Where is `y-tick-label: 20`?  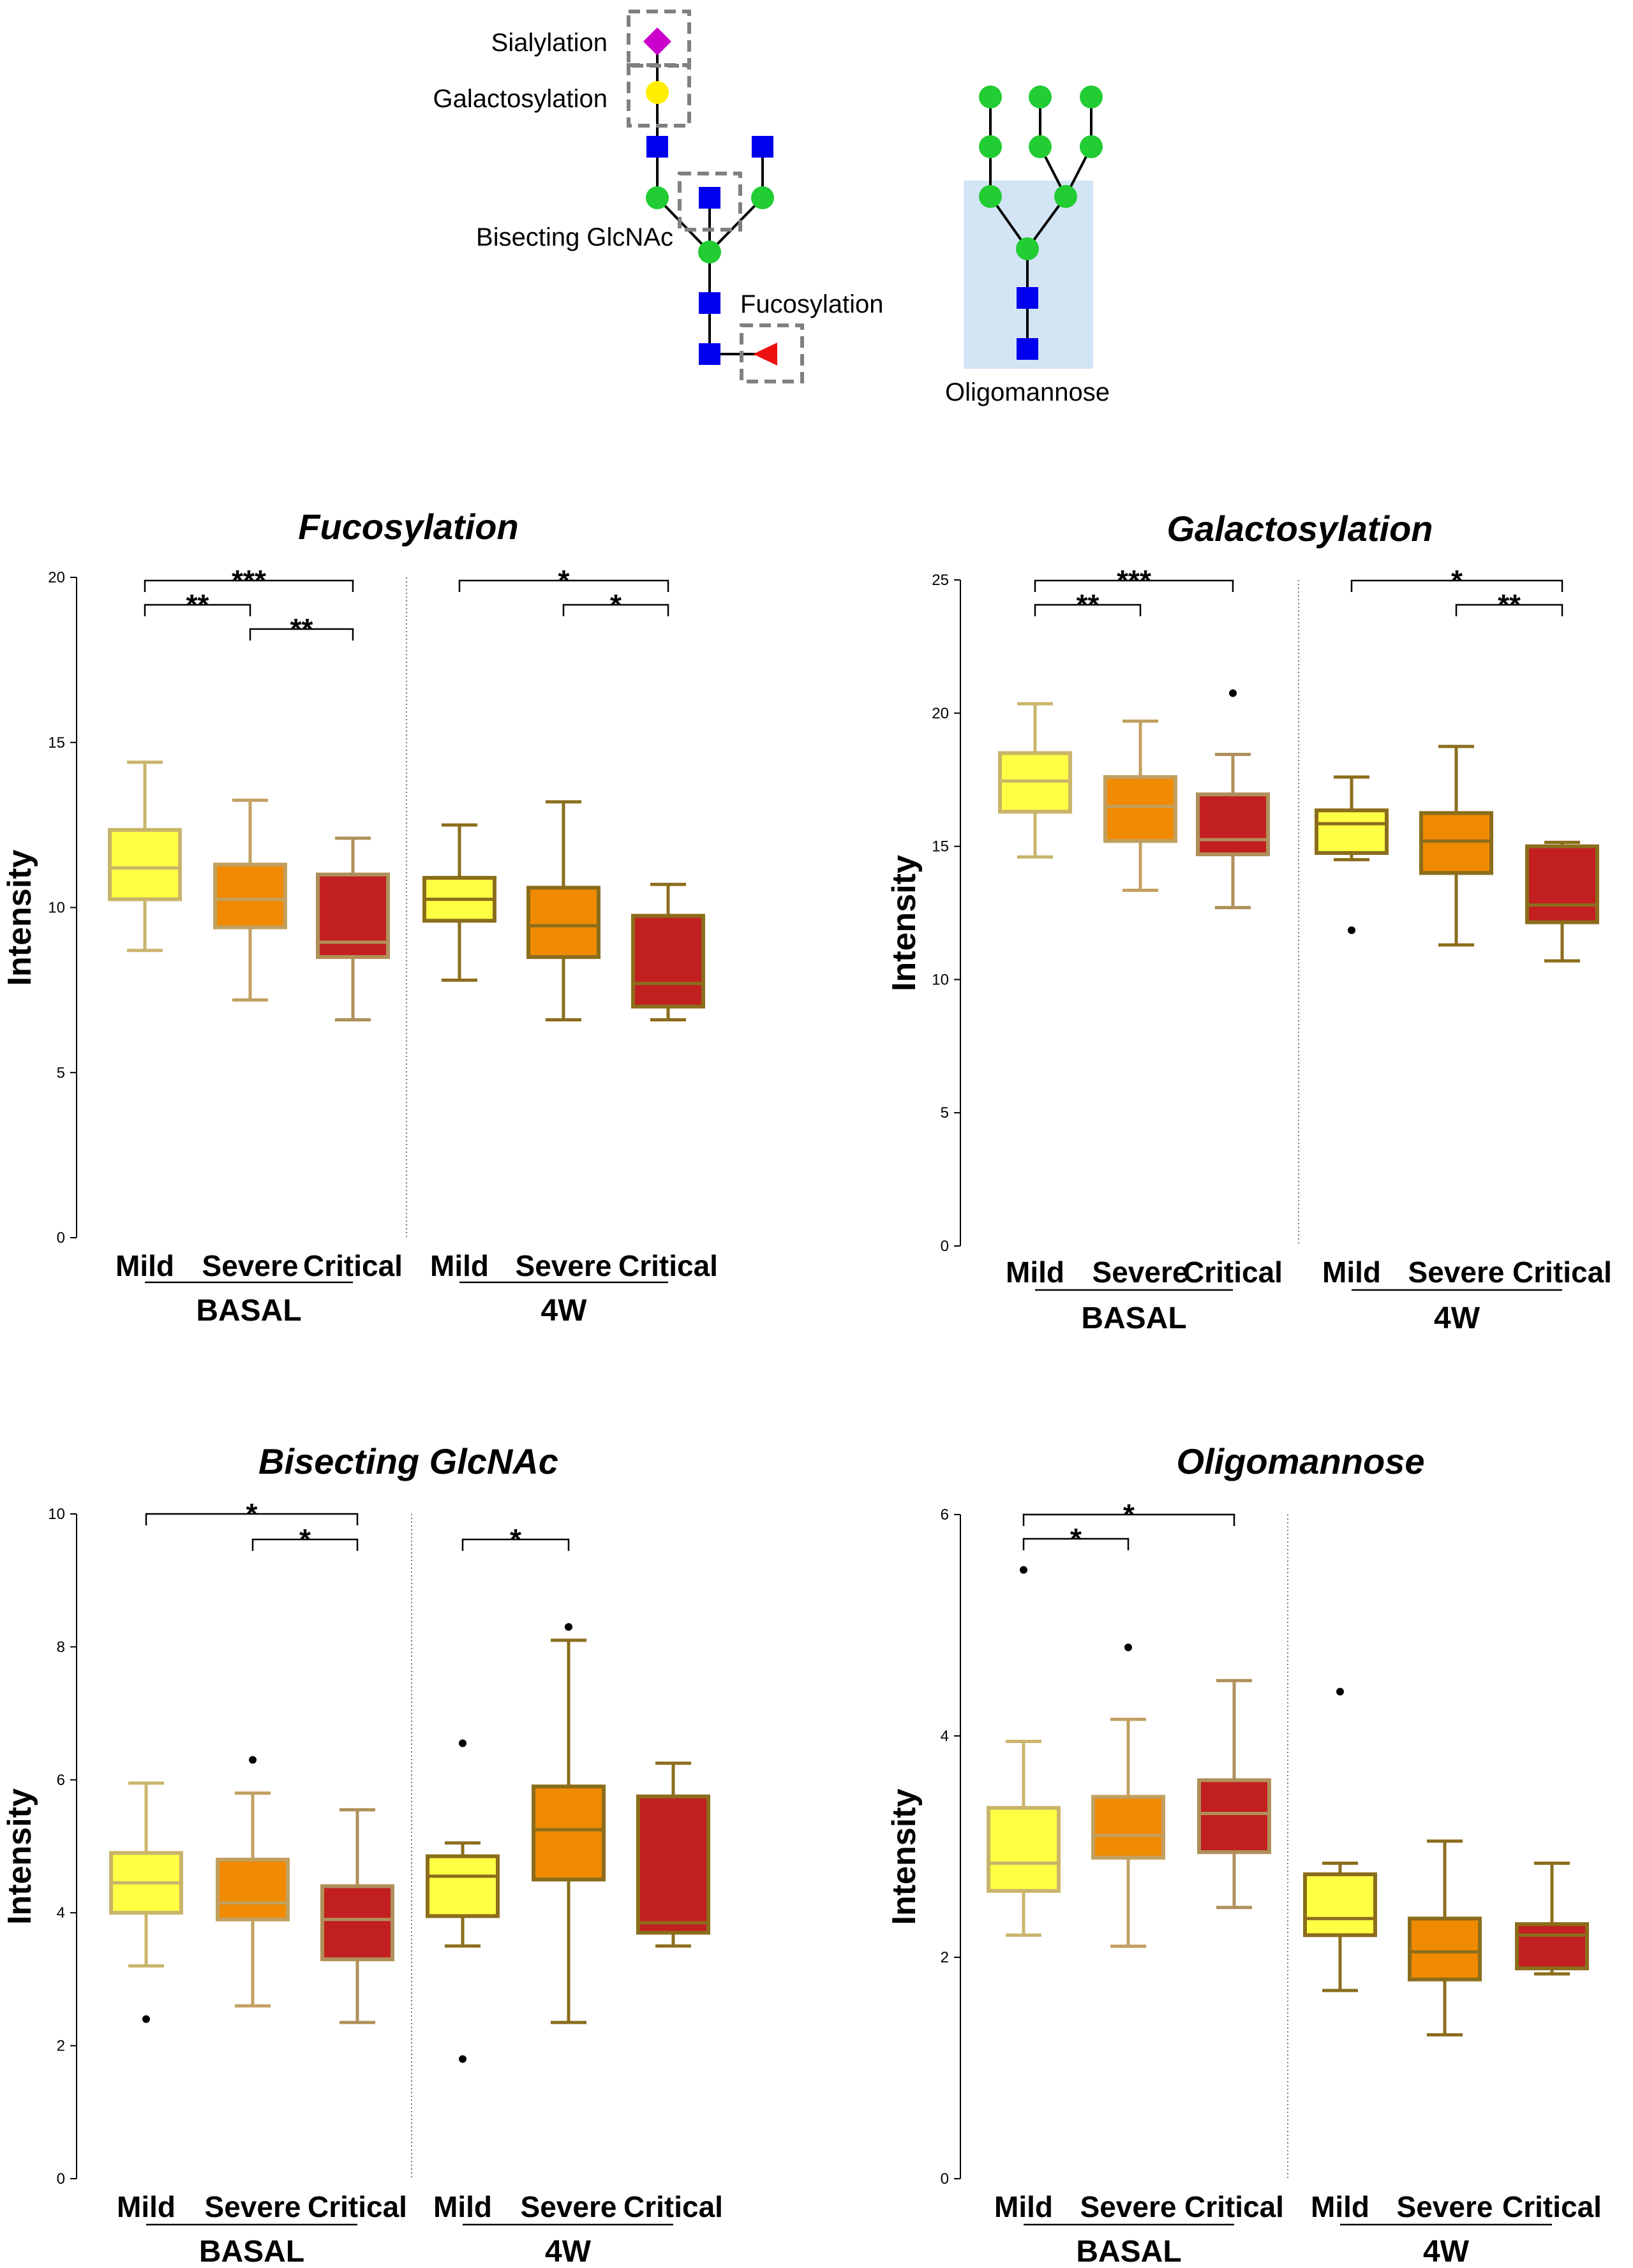
y-tick-label: 20 is located at coordinates (56, 577).